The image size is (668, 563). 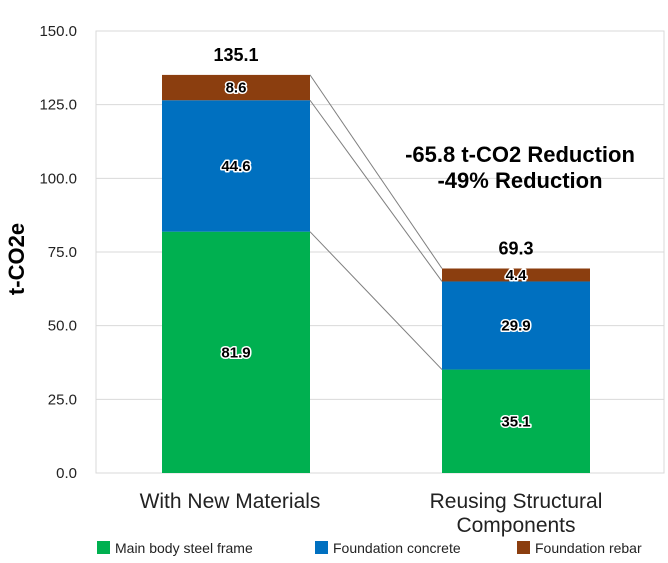 I want to click on bar-total-label: 135.1, so click(x=235, y=55).